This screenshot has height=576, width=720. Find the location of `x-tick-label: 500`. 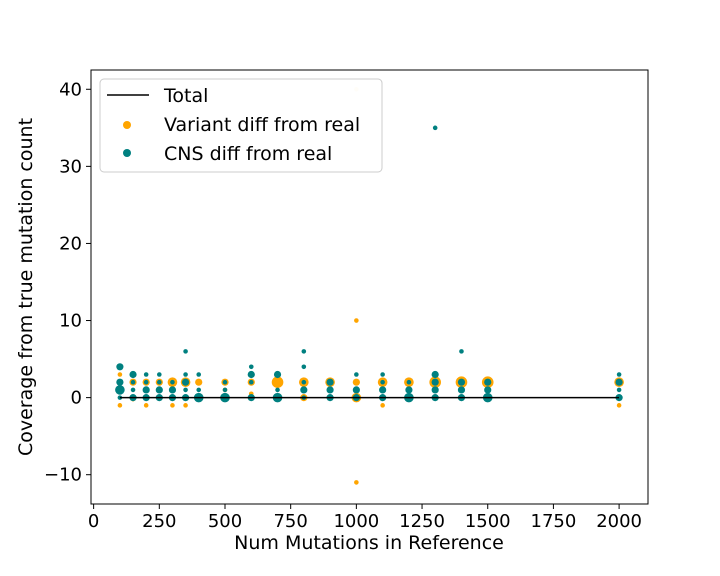

x-tick-label: 500 is located at coordinates (225, 521).